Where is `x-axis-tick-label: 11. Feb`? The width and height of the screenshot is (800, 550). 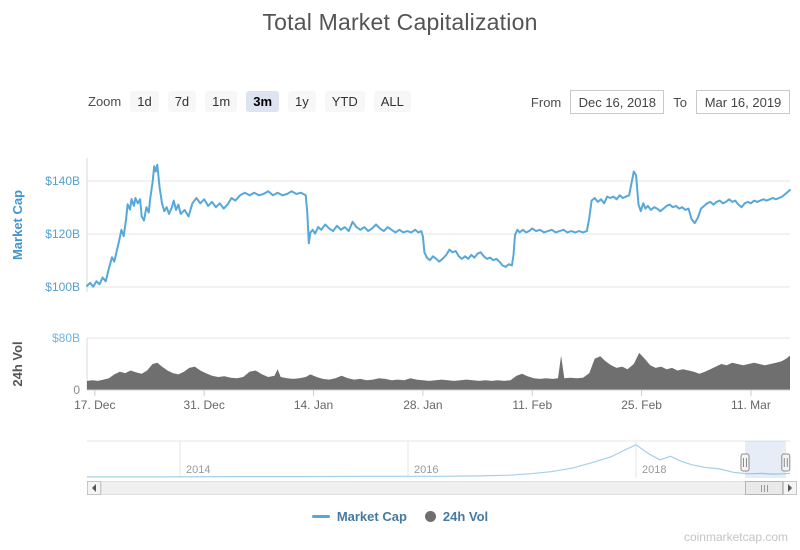
x-axis-tick-label: 11. Feb is located at coordinates (532, 405).